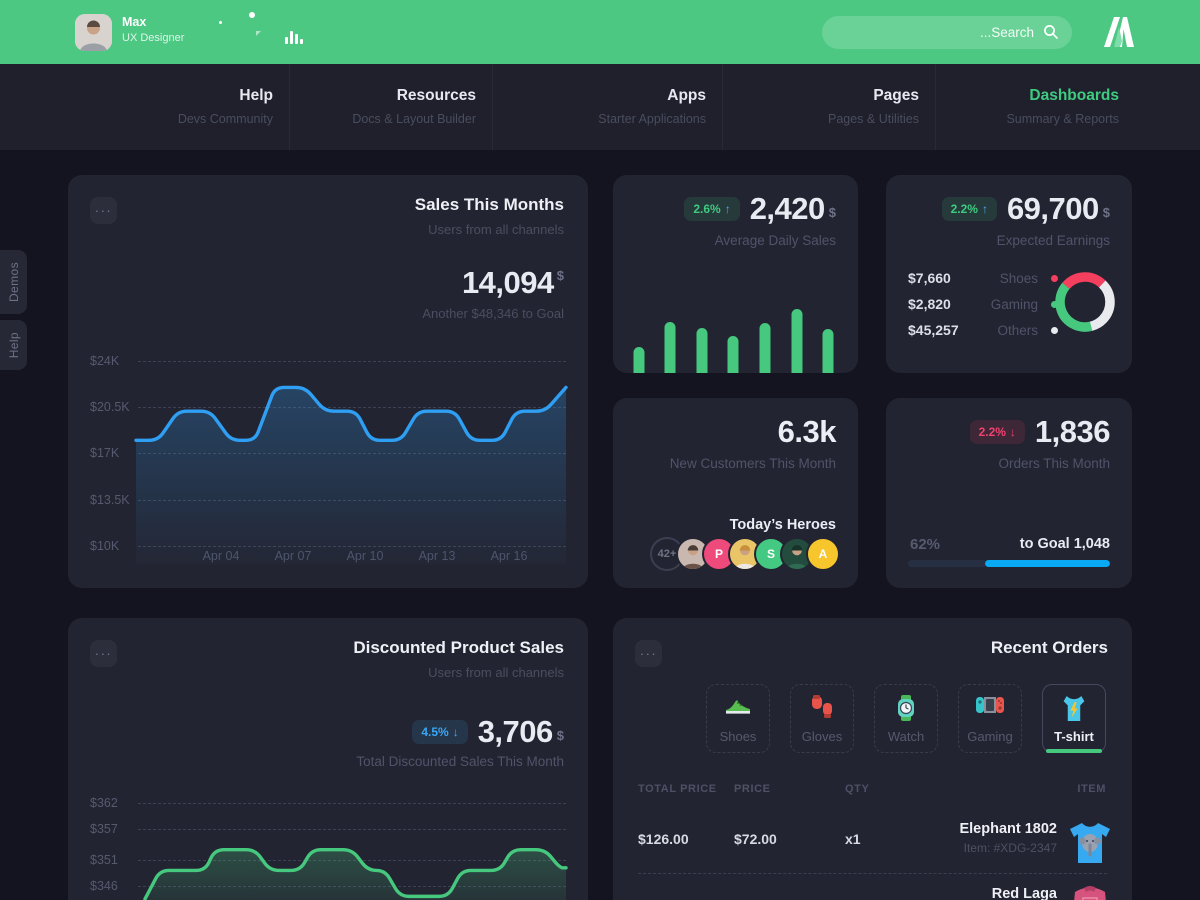 The image size is (1200, 900). I want to click on discount-line-svg, so click(355, 873).